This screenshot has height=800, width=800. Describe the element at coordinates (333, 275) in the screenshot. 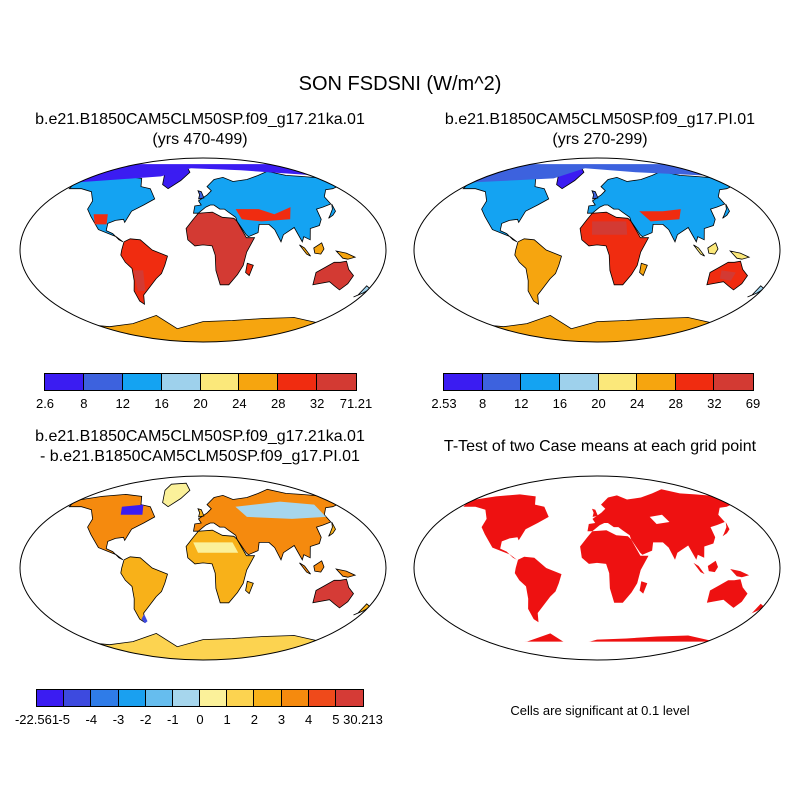

I see `landmass-australia` at that location.